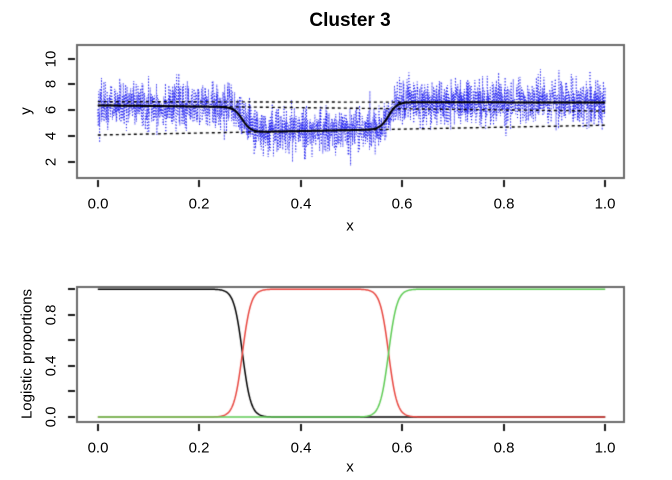  What do you see at coordinates (51, 315) in the screenshot?
I see `y-tick-label: 0.8` at bounding box center [51, 315].